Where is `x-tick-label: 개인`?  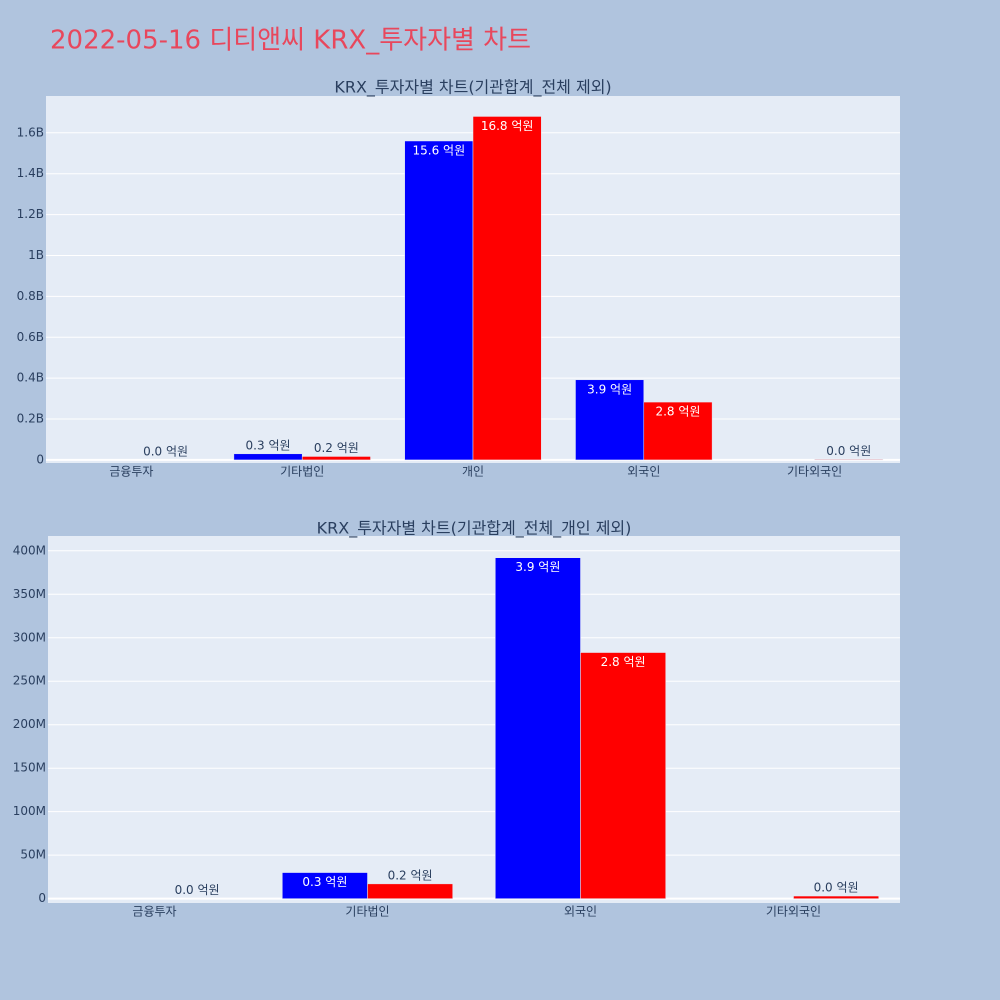
x-tick-label: 개인 is located at coordinates (473, 472).